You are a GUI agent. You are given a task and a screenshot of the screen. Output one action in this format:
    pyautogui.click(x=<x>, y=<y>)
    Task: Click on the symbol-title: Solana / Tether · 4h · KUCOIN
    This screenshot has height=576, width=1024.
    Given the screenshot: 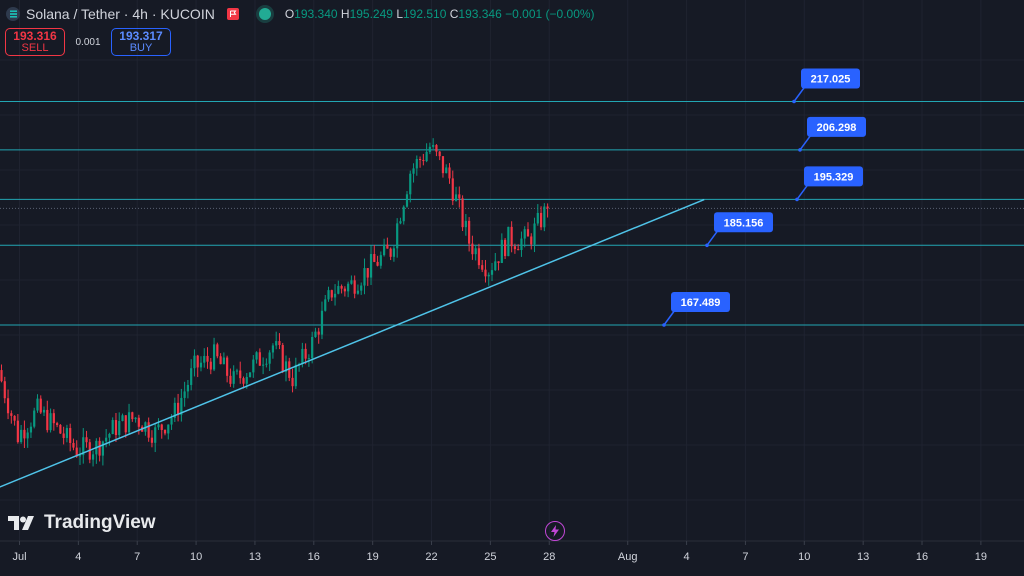 What is the action you would take?
    pyautogui.click(x=120, y=14)
    